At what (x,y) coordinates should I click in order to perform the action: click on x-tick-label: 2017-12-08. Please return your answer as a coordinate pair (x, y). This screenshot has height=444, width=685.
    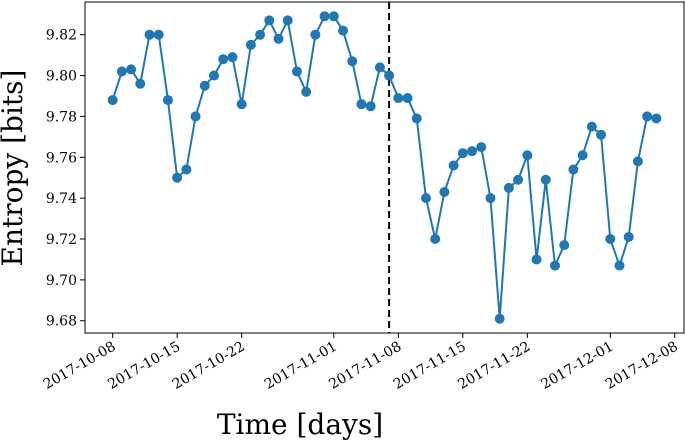
    Looking at the image, I should click on (642, 366).